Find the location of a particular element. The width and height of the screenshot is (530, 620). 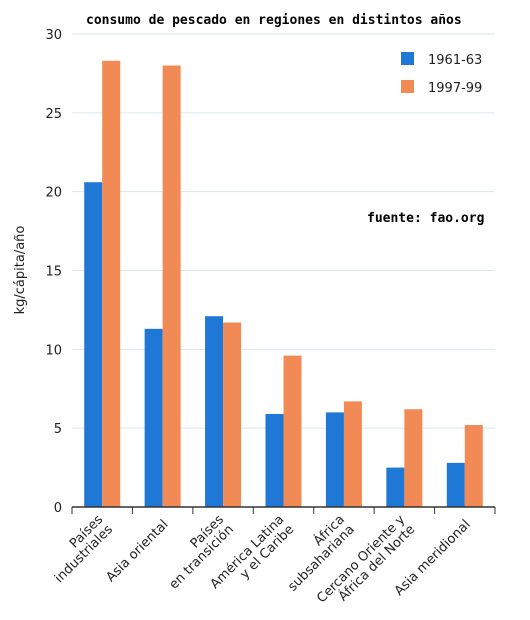

x-category-label-line: Asia oriental is located at coordinates (137, 551).